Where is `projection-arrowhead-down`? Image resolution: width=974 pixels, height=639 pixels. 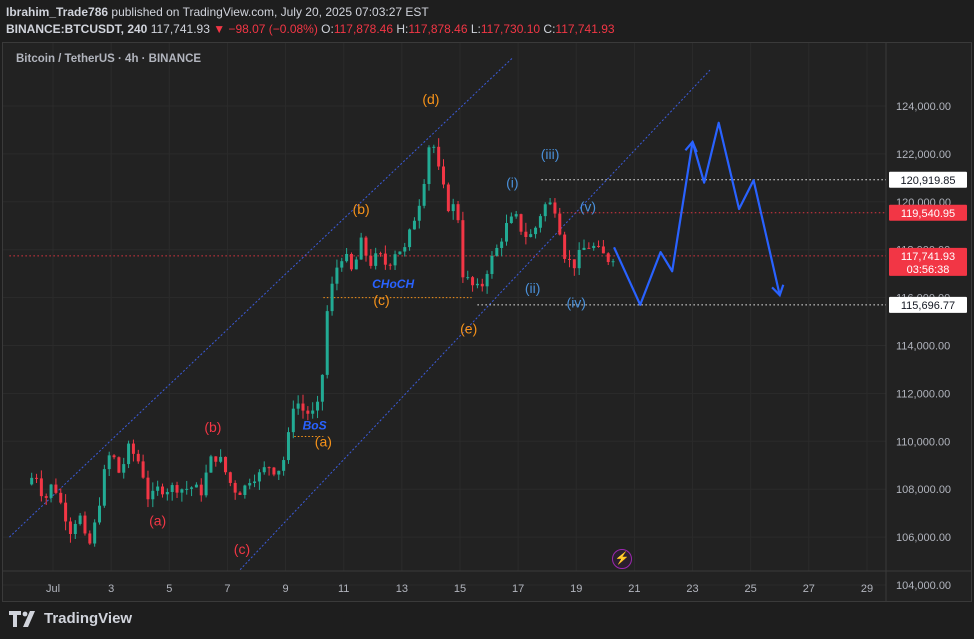 projection-arrowhead-down is located at coordinates (778, 291).